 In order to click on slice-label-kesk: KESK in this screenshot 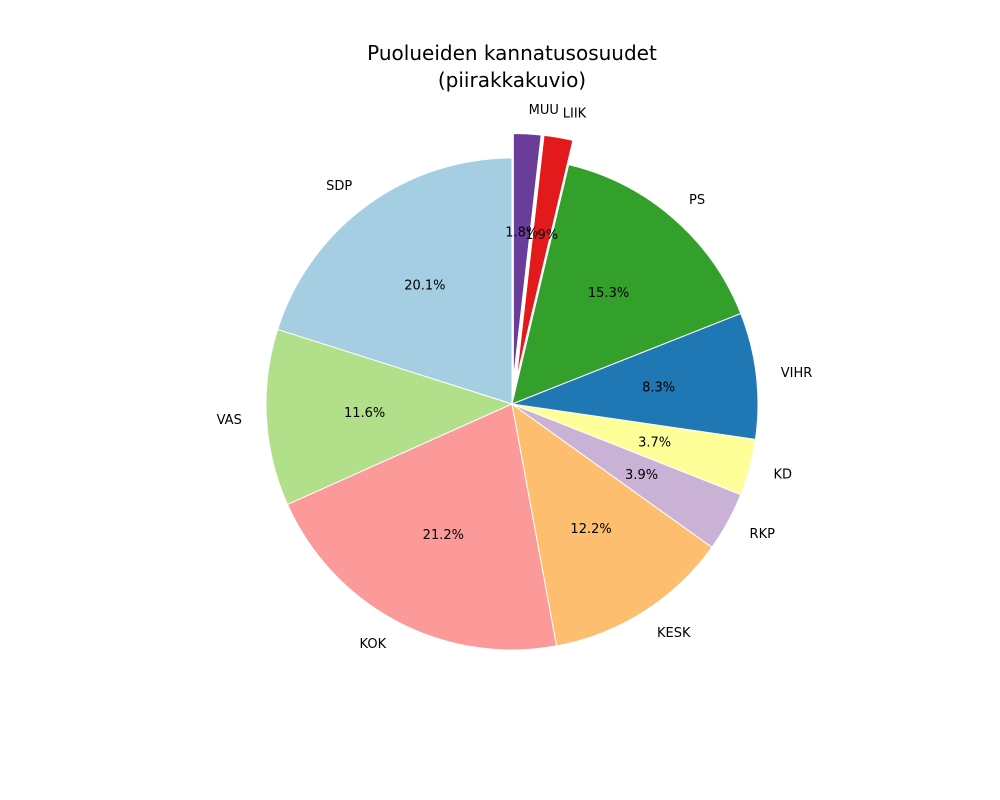, I will do `click(674, 633)`.